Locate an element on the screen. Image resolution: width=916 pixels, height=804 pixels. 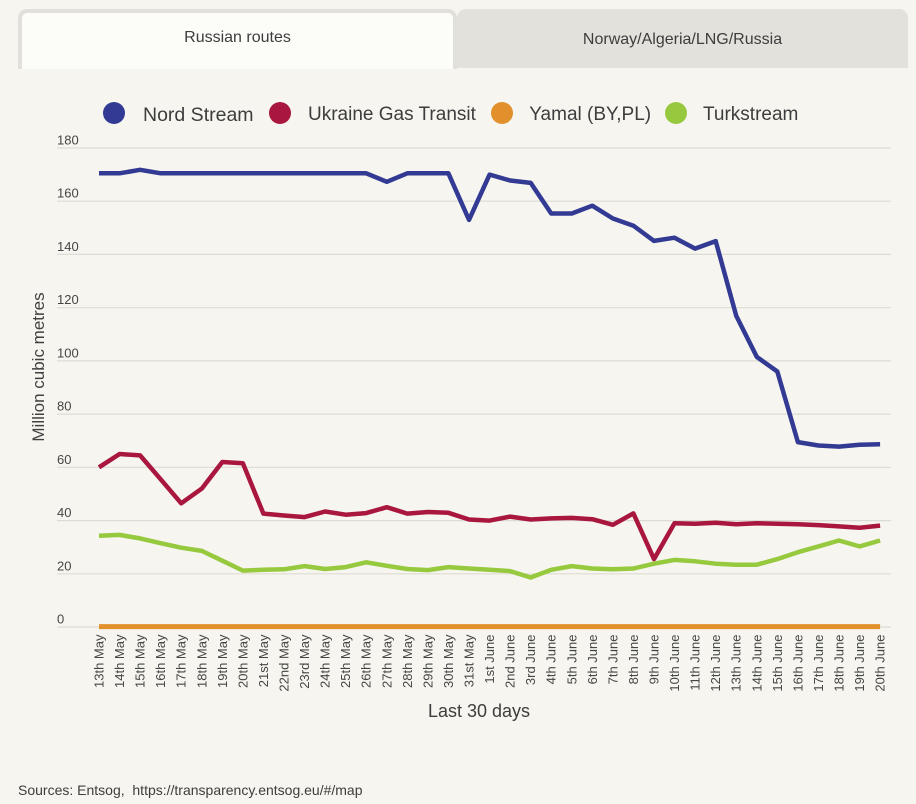
svg-text: 17th May is located at coordinates (181, 661).